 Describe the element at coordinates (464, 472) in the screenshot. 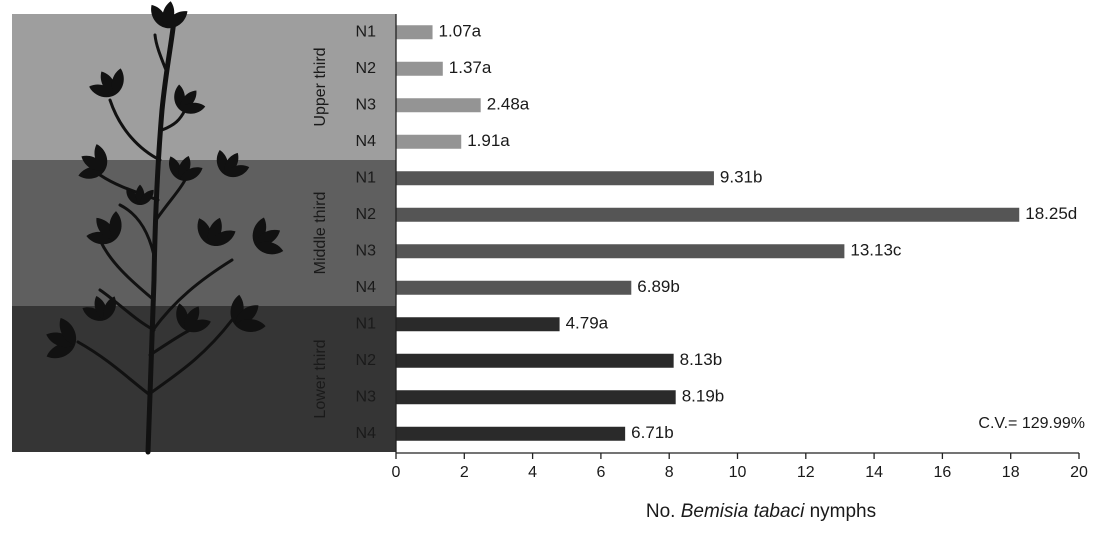

I see `x-tick-label-1: 2` at that location.